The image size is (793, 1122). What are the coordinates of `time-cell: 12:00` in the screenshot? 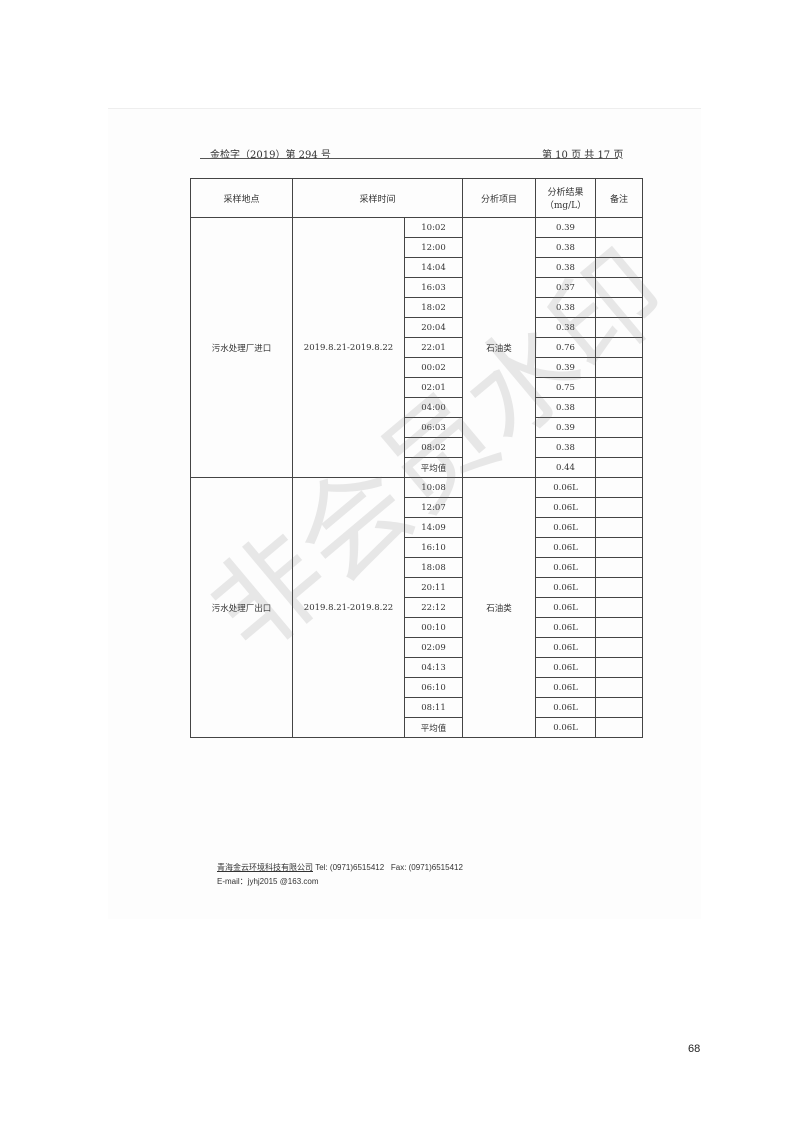 It's located at (433, 247).